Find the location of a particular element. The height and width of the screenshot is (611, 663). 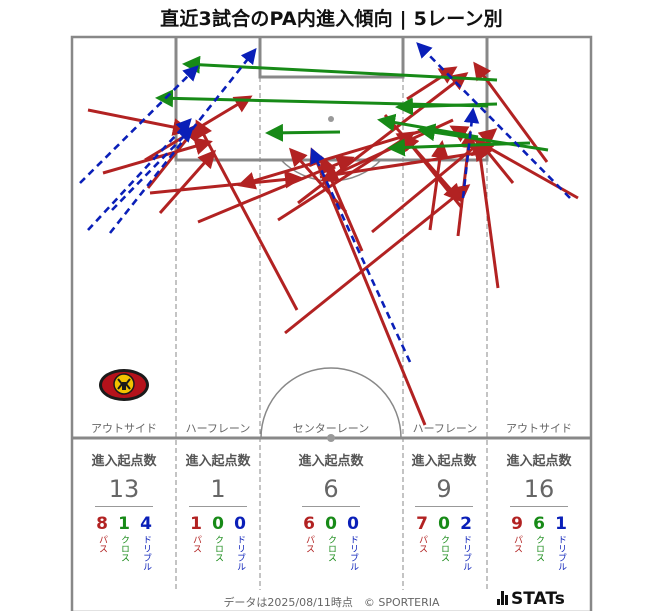

pass-count: 6 is located at coordinates (309, 524).